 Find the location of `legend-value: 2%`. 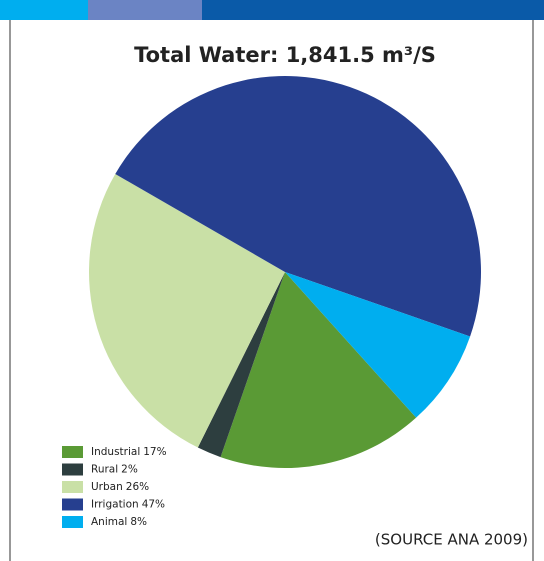

legend-value: 2% is located at coordinates (129, 470).